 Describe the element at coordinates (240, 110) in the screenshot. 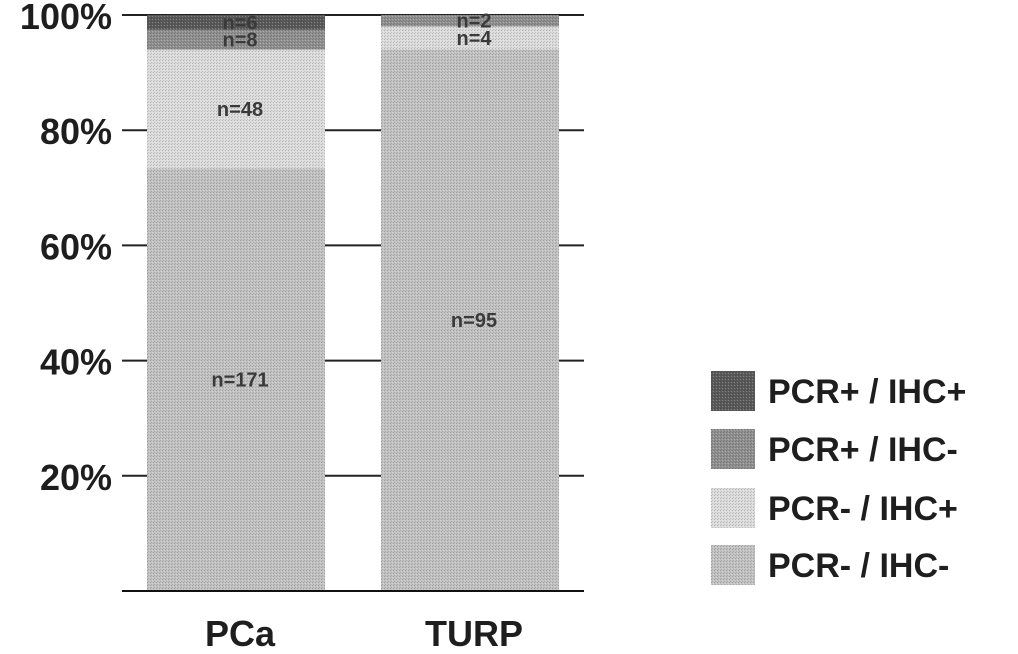

I see `bar-data-label: n=48` at that location.